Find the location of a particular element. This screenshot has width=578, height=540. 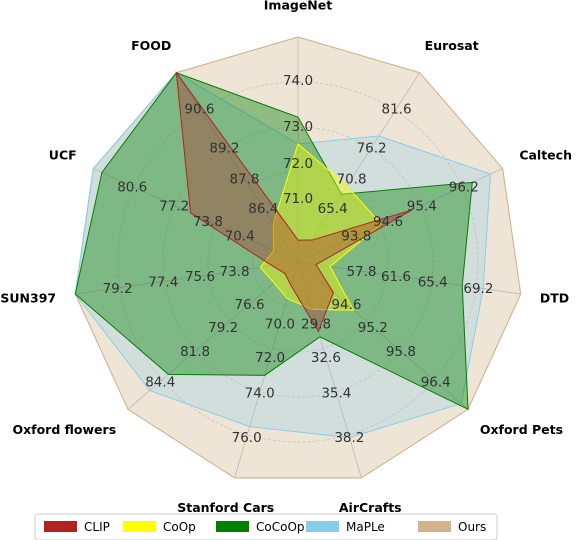

tick-label: 81.8 is located at coordinates (195, 352).